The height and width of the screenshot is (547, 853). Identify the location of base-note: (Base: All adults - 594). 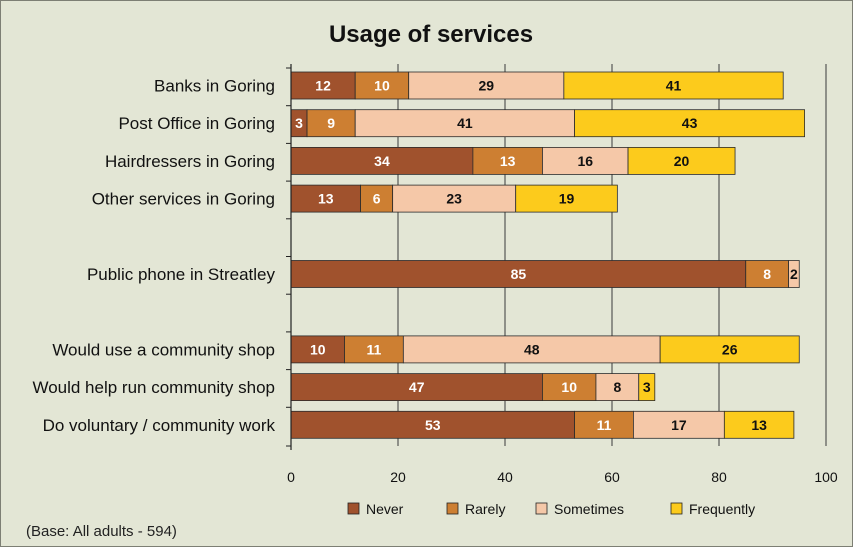
(101, 531).